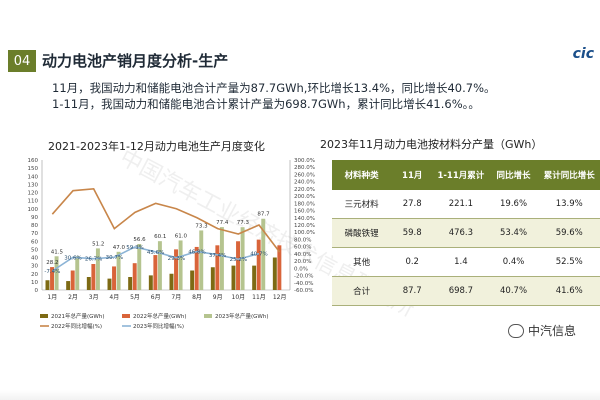  I want to click on table-cell: 221.1, so click(461, 204).